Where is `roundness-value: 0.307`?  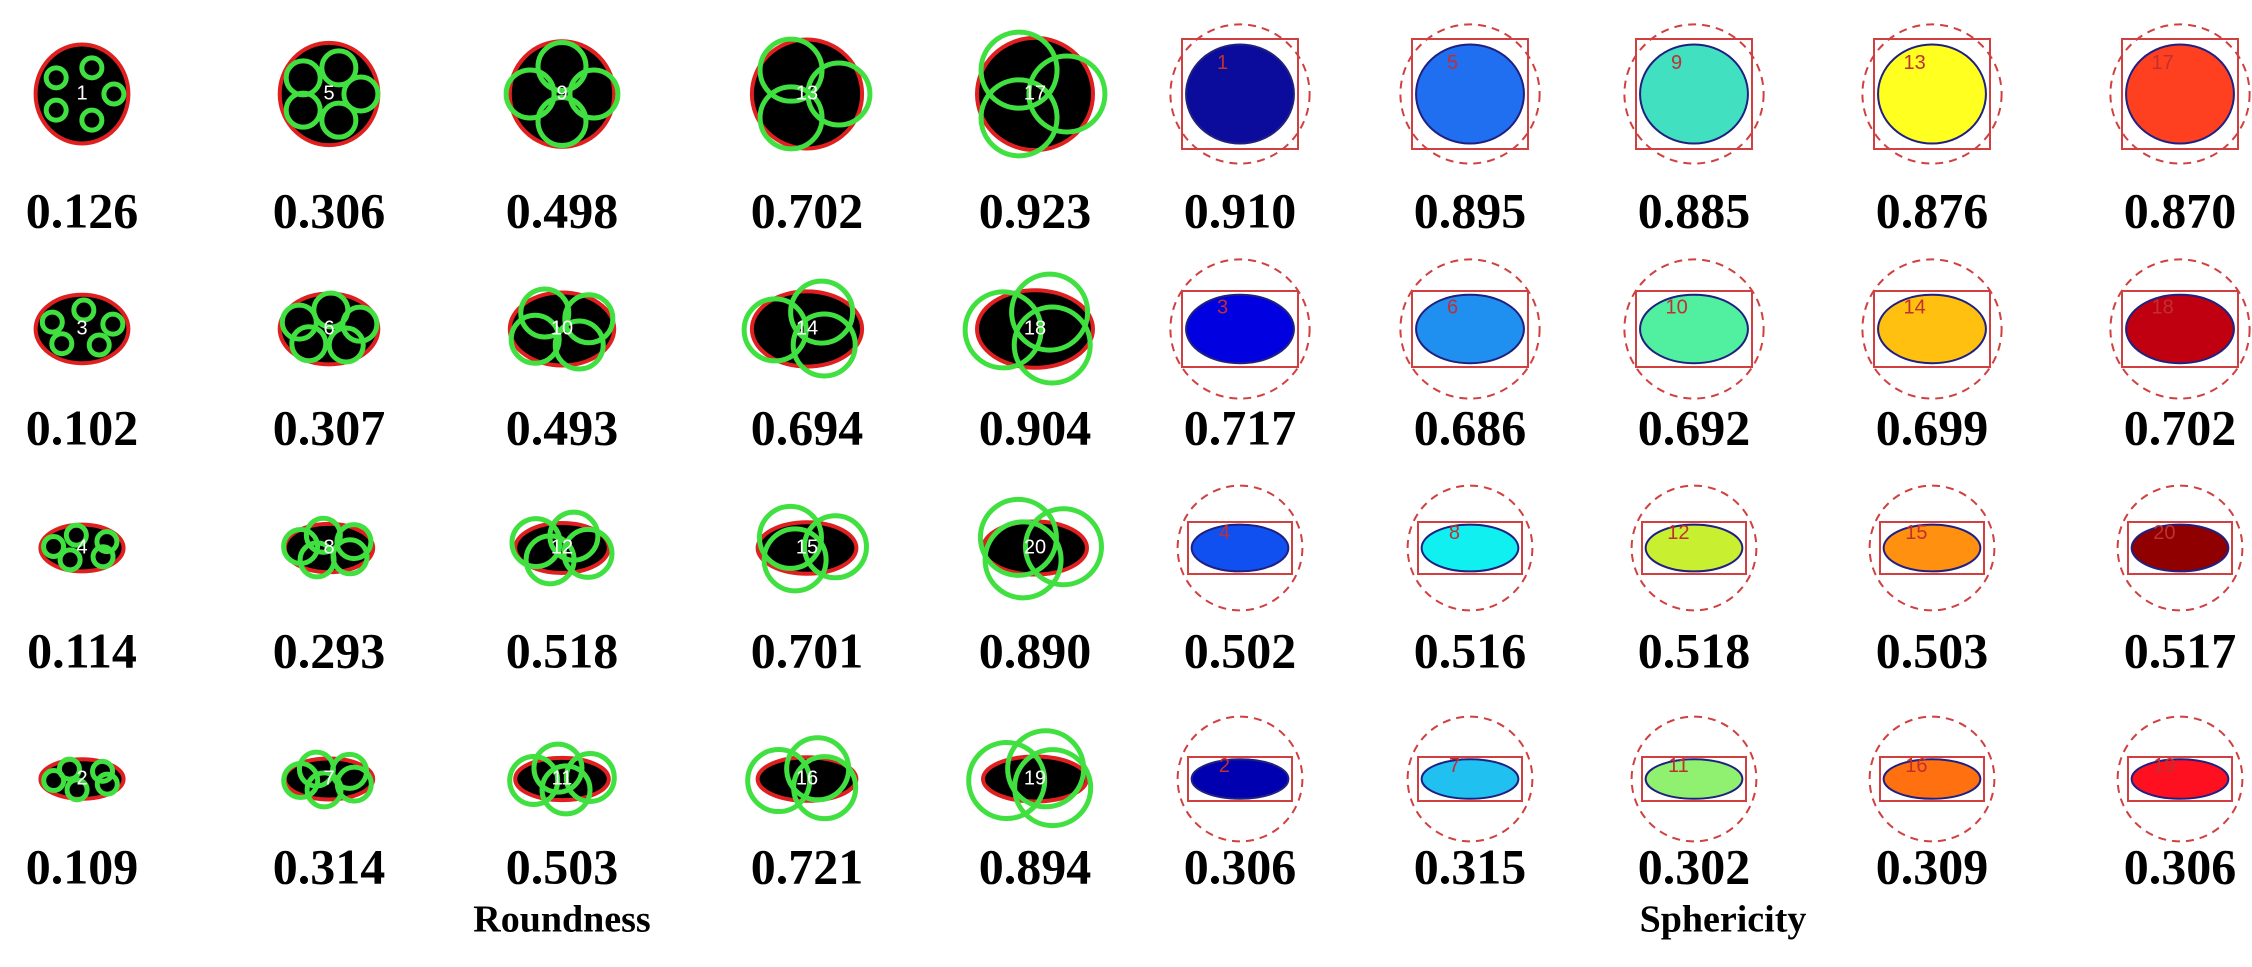
roundness-value: 0.307 is located at coordinates (329, 427).